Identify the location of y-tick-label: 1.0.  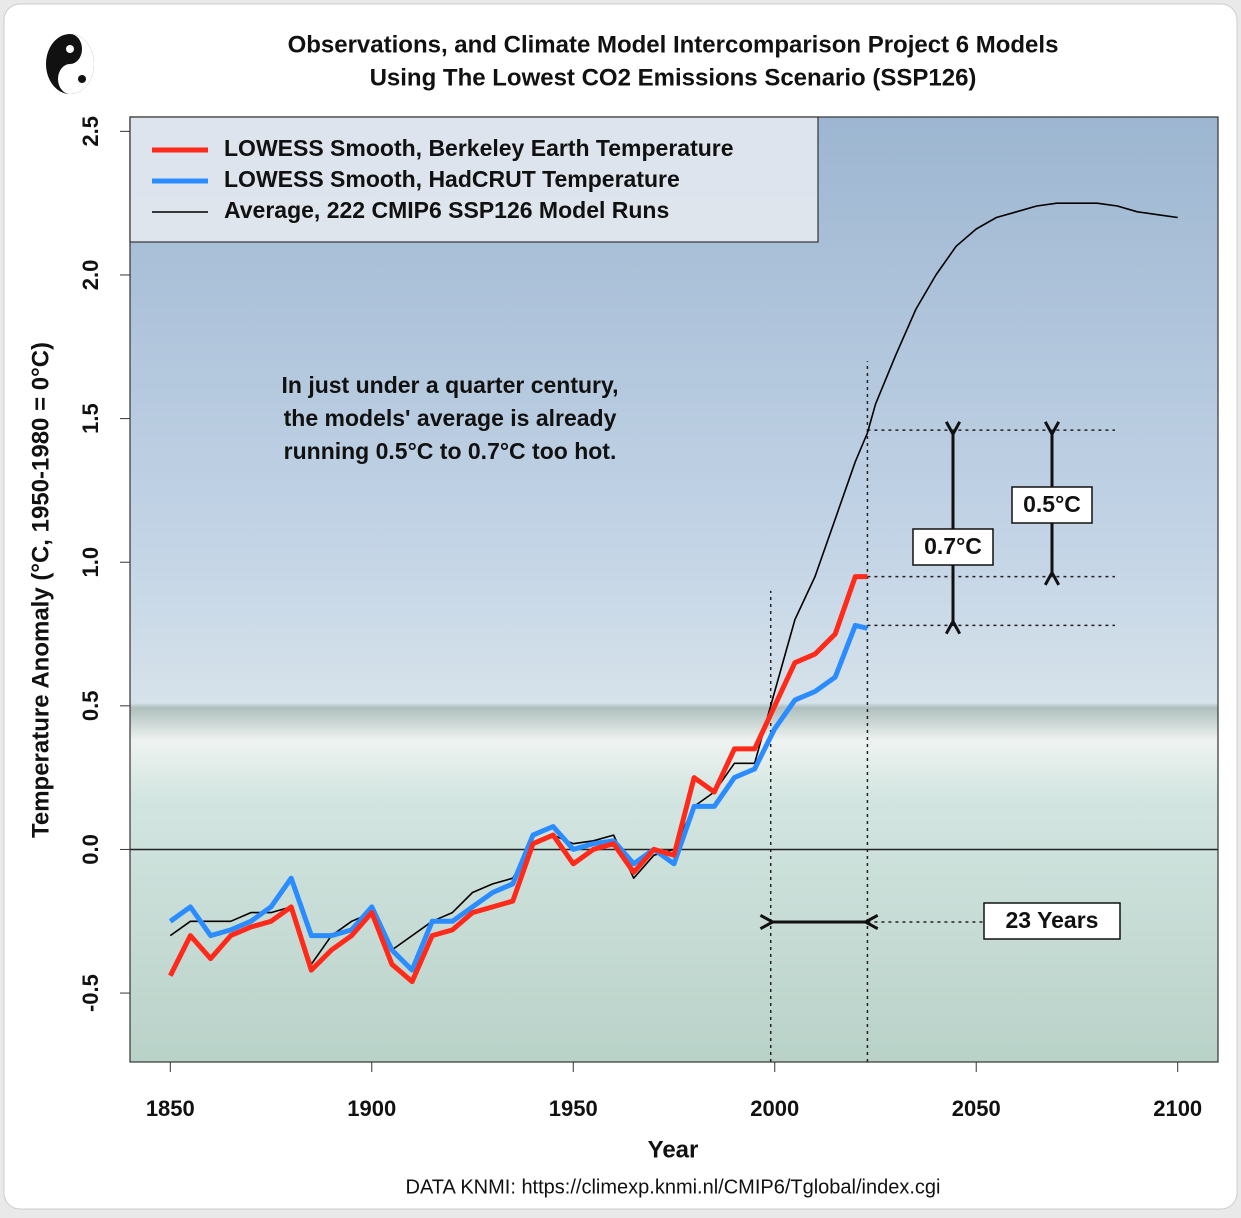
(90, 562).